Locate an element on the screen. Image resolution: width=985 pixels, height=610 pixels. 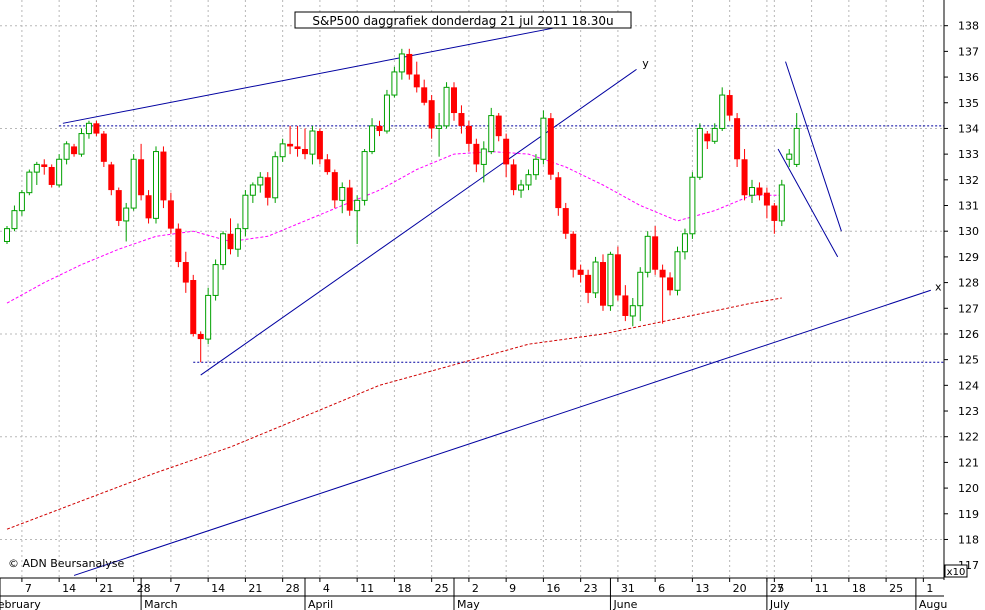
x-tick-label: 11 is located at coordinates (367, 588).